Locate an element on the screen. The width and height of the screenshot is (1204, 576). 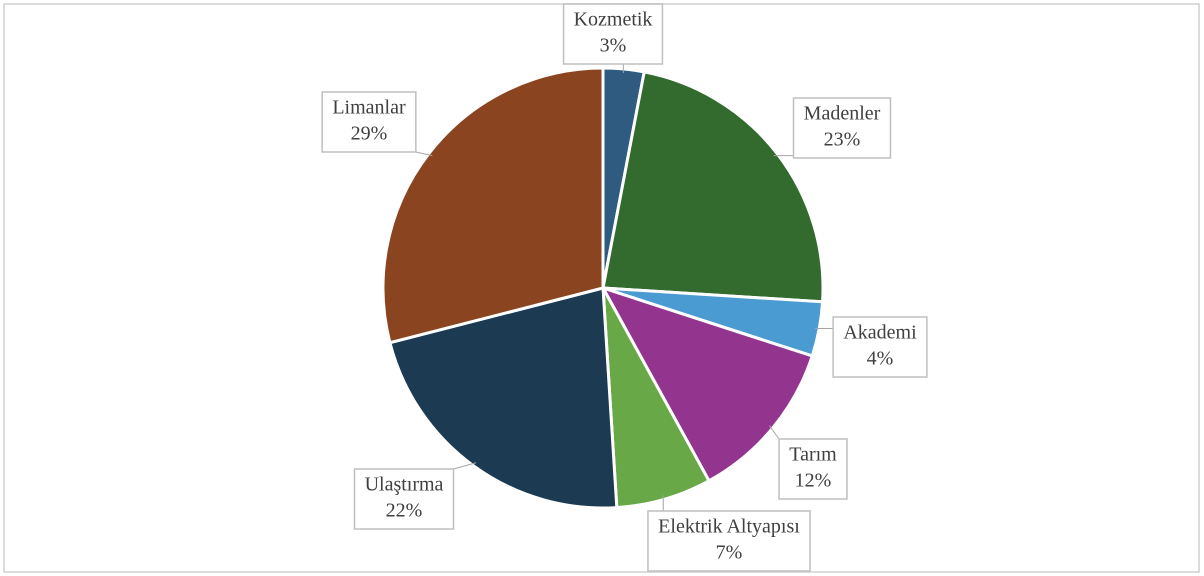
data-label: Akademi 4% is located at coordinates (871, 347).